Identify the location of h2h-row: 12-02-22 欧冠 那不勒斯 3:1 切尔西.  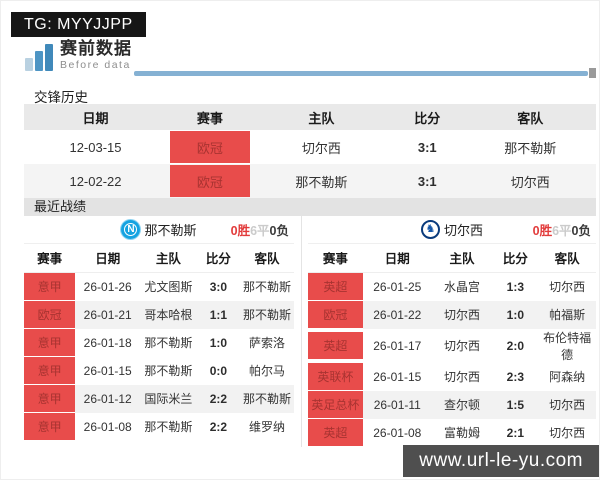
(310, 181).